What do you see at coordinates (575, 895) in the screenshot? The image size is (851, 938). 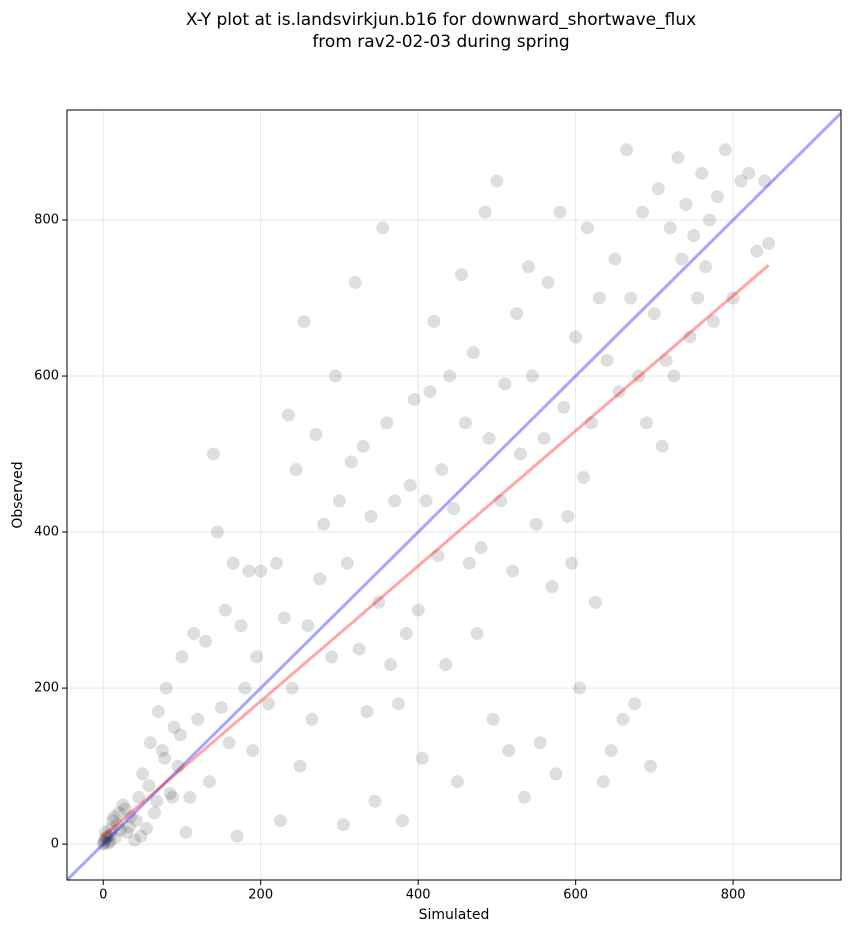 I see `x-tick-label: 600` at bounding box center [575, 895].